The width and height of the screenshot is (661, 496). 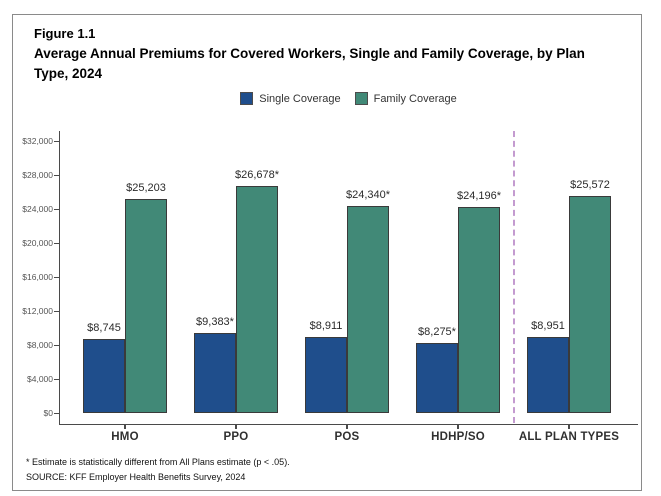 What do you see at coordinates (104, 375) in the screenshot?
I see `bar-single-coverage-hmo` at bounding box center [104, 375].